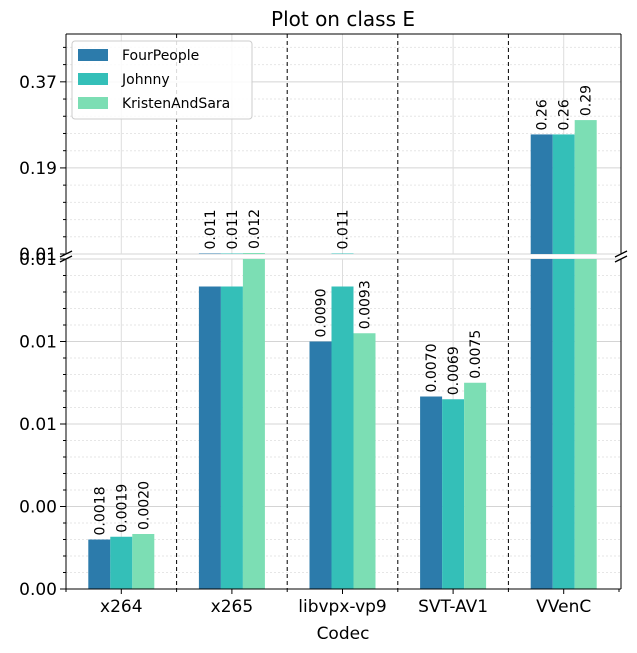  Describe the element at coordinates (143, 561) in the screenshot. I see `bar-KristenAndSara-x264` at that location.